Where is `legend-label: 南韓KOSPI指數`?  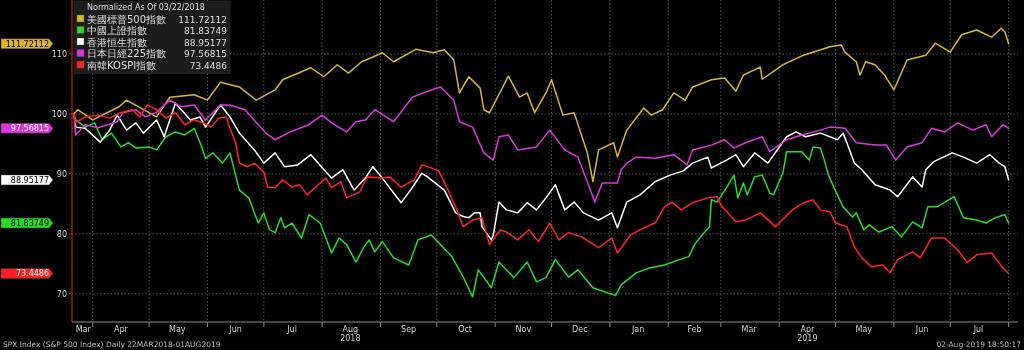
legend-label: 南韓KOSPI指數 is located at coordinates (122, 65).